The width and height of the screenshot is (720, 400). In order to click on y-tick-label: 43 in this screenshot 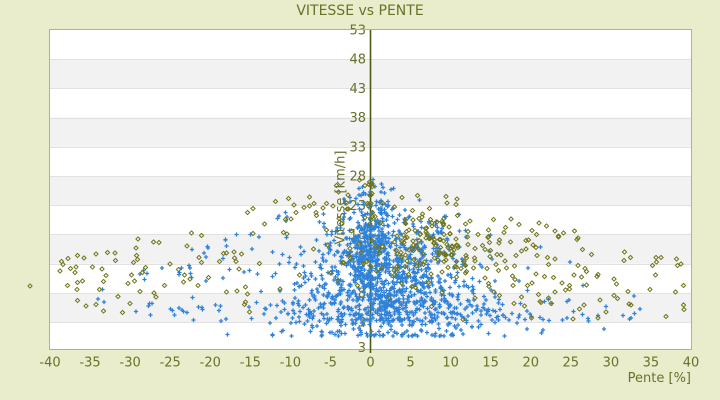, I will do `click(357, 89)`.